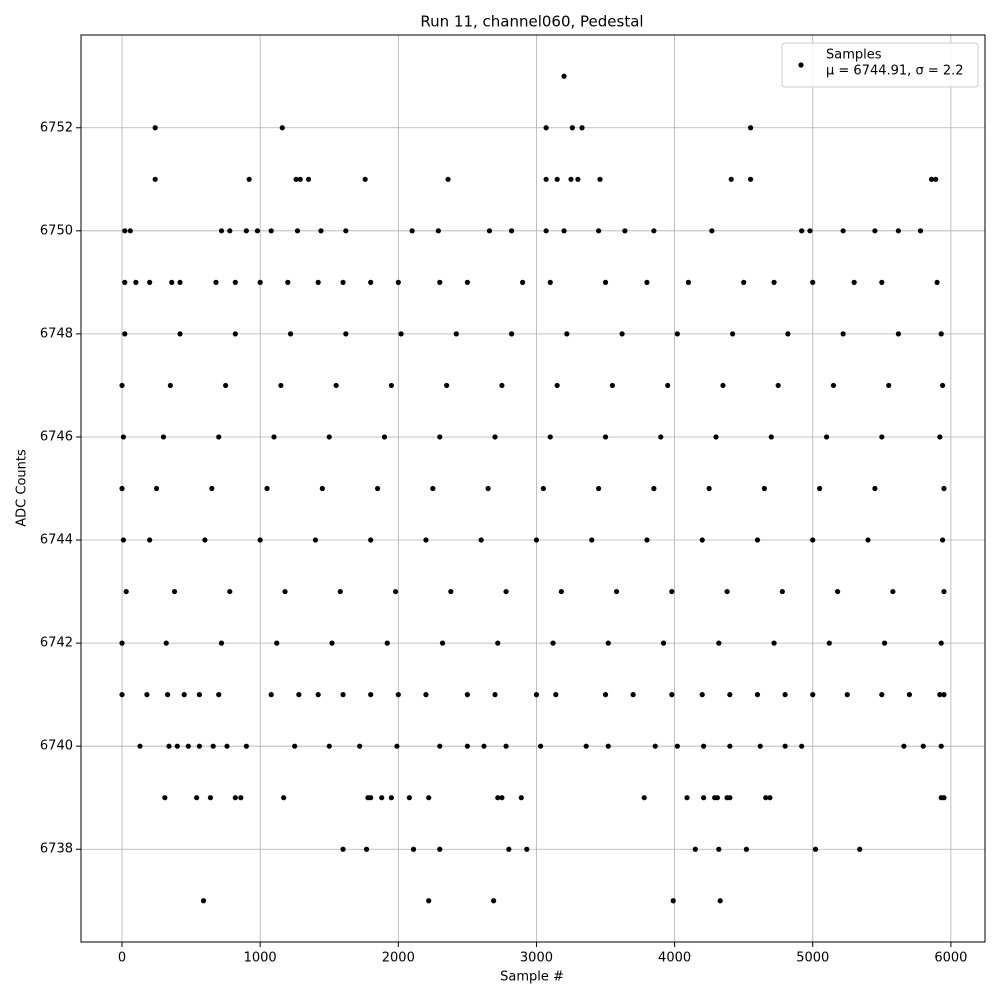 The image size is (1000, 1000). Describe the element at coordinates (950, 958) in the screenshot. I see `x-tick-label: 6000` at that location.